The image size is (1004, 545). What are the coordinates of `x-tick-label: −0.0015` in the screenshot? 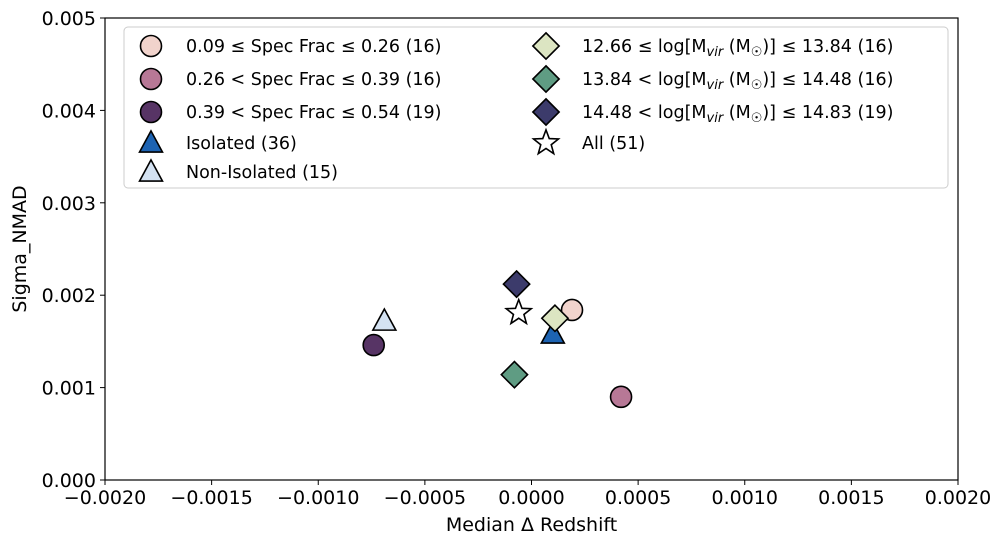 It's located at (211, 498).